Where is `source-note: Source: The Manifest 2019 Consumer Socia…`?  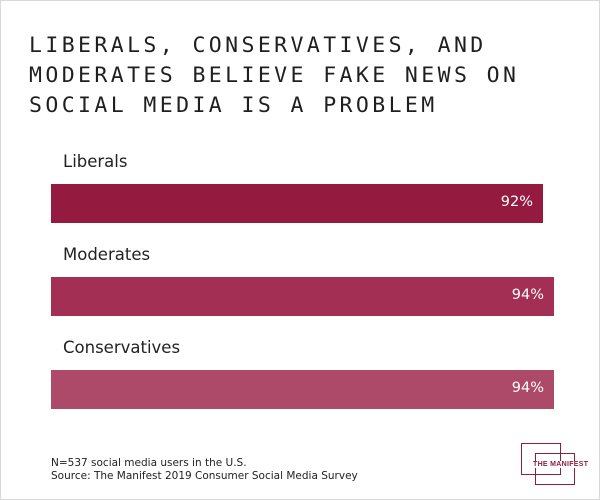
source-note: Source: The Manifest 2019 Consumer Socia… is located at coordinates (204, 476).